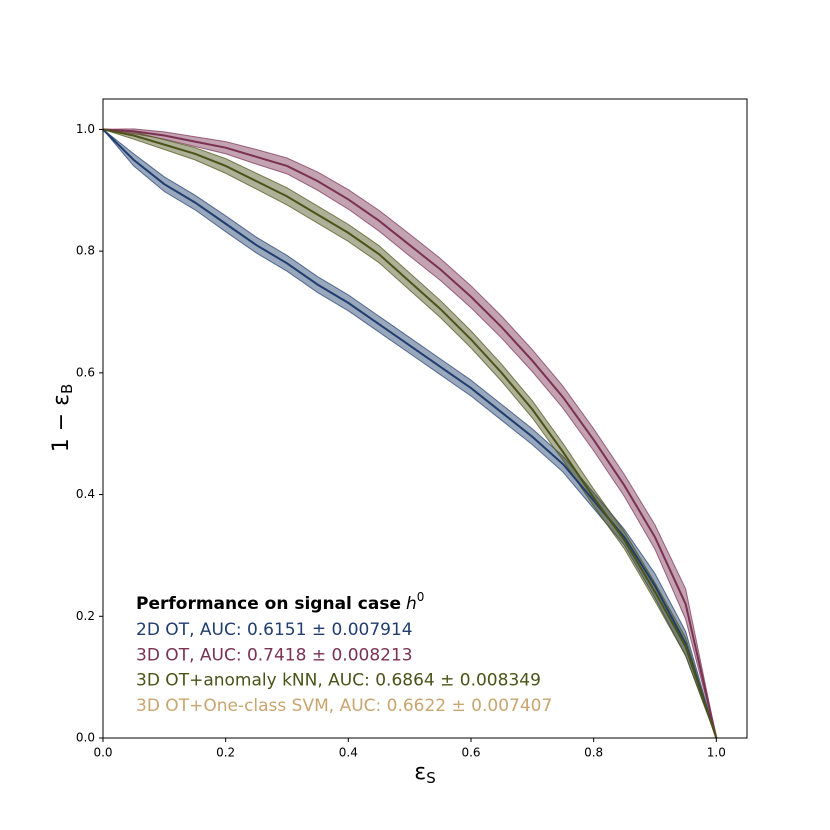 The height and width of the screenshot is (830, 830). I want to click on x-tick-label: 0.4, so click(348, 753).